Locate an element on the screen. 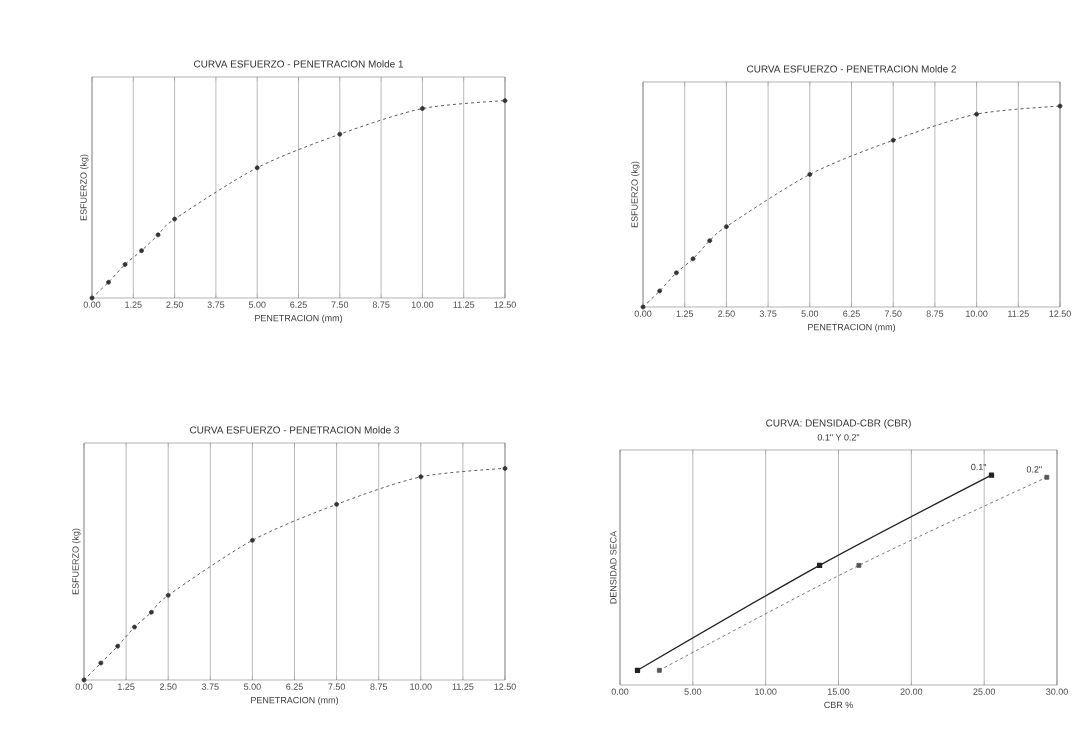 The image size is (1075, 735). series-label: 0.1" is located at coordinates (979, 467).